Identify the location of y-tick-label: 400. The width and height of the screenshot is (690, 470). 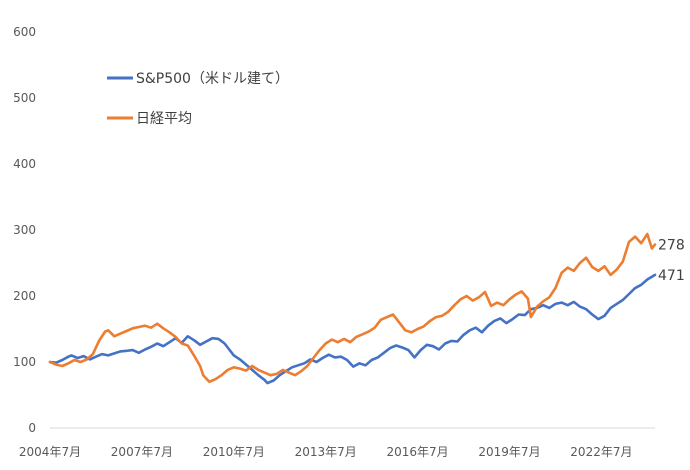
(24, 164).